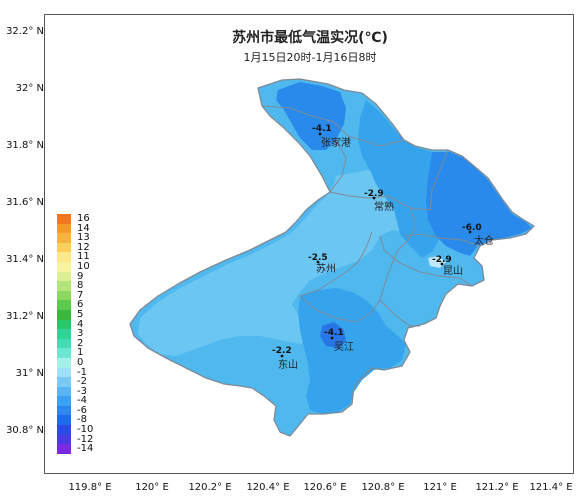 The image size is (582, 500). I want to click on legend-label: 11, so click(83, 257).